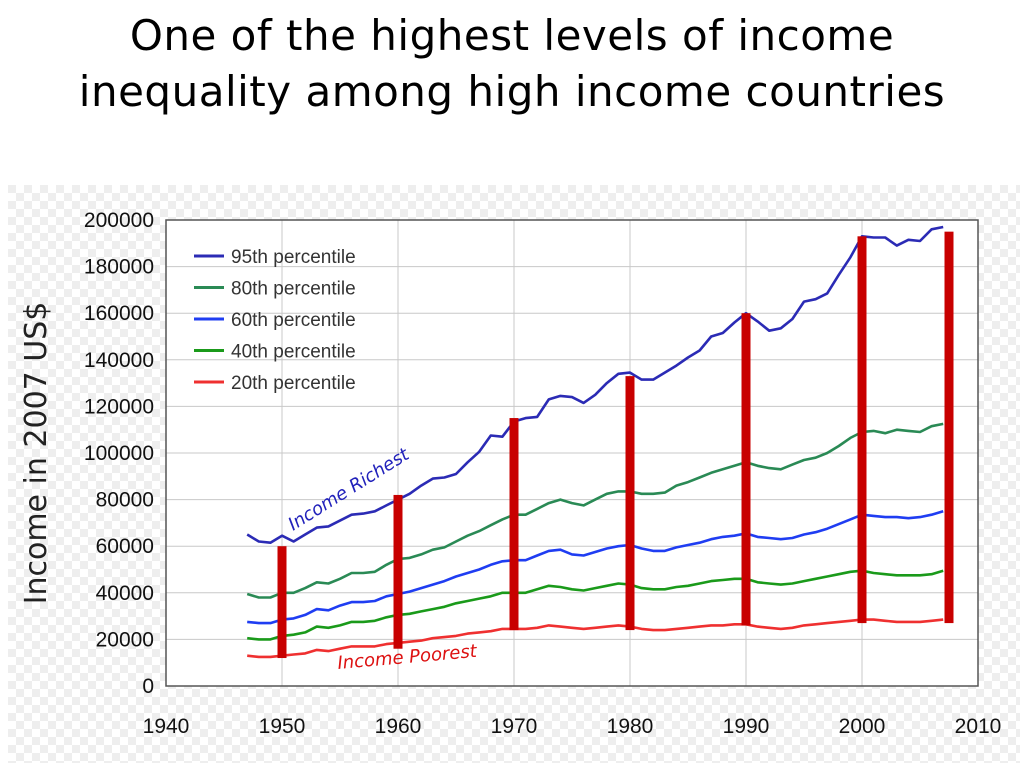 This screenshot has height=768, width=1024. What do you see at coordinates (746, 726) in the screenshot?
I see `x-tick-label: 1990` at bounding box center [746, 726].